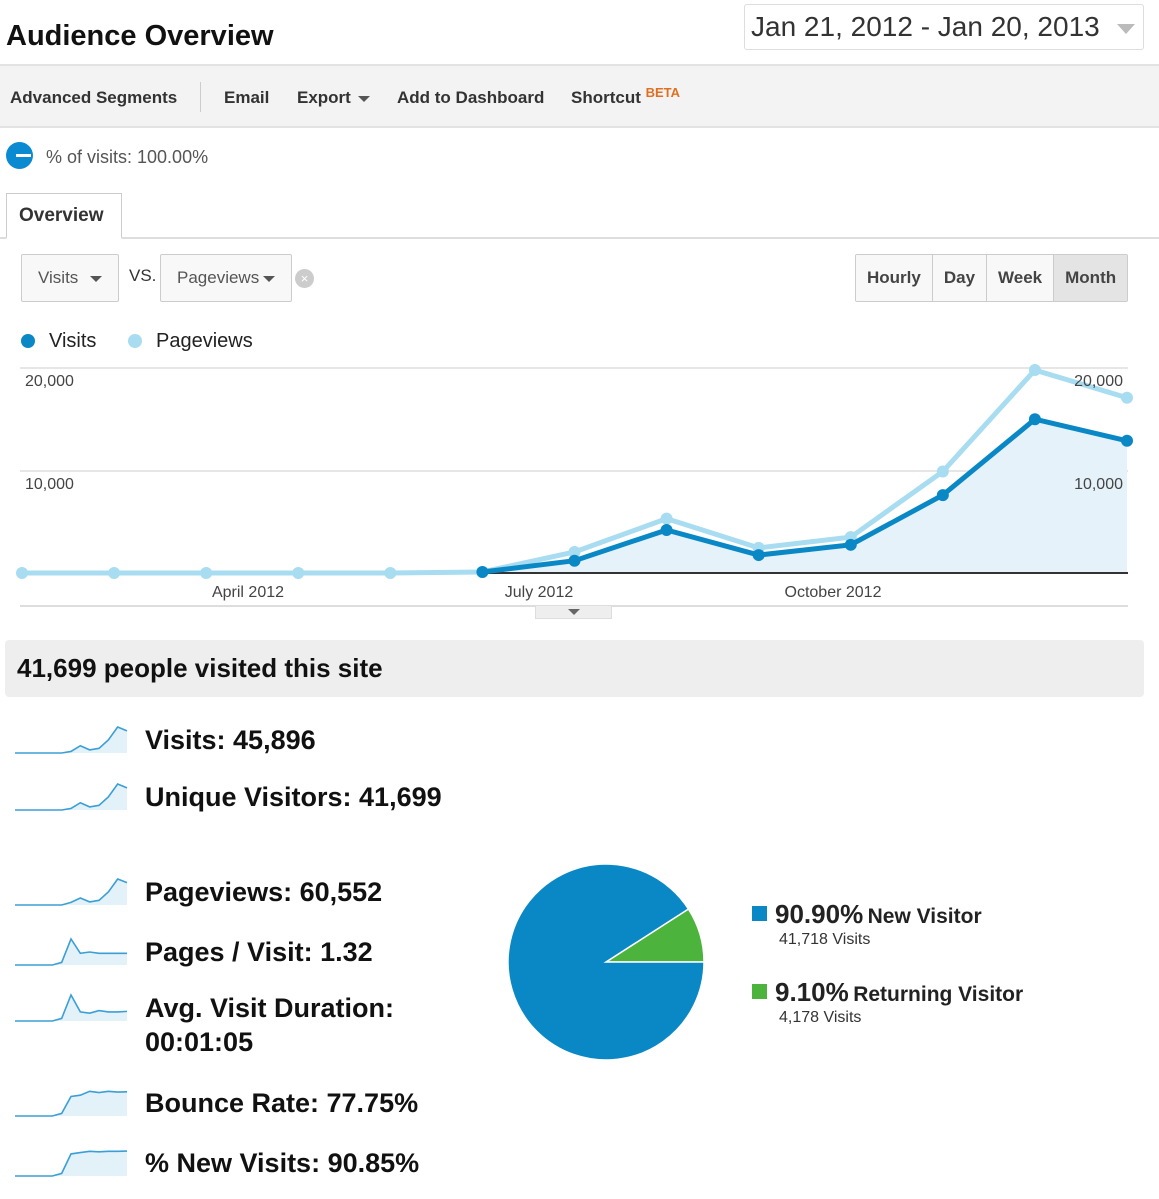 Image resolution: width=1159 pixels, height=1199 pixels. Describe the element at coordinates (270, 1025) in the screenshot. I see `metric-label: Avg. Visit Duration: 00:01:05` at that location.